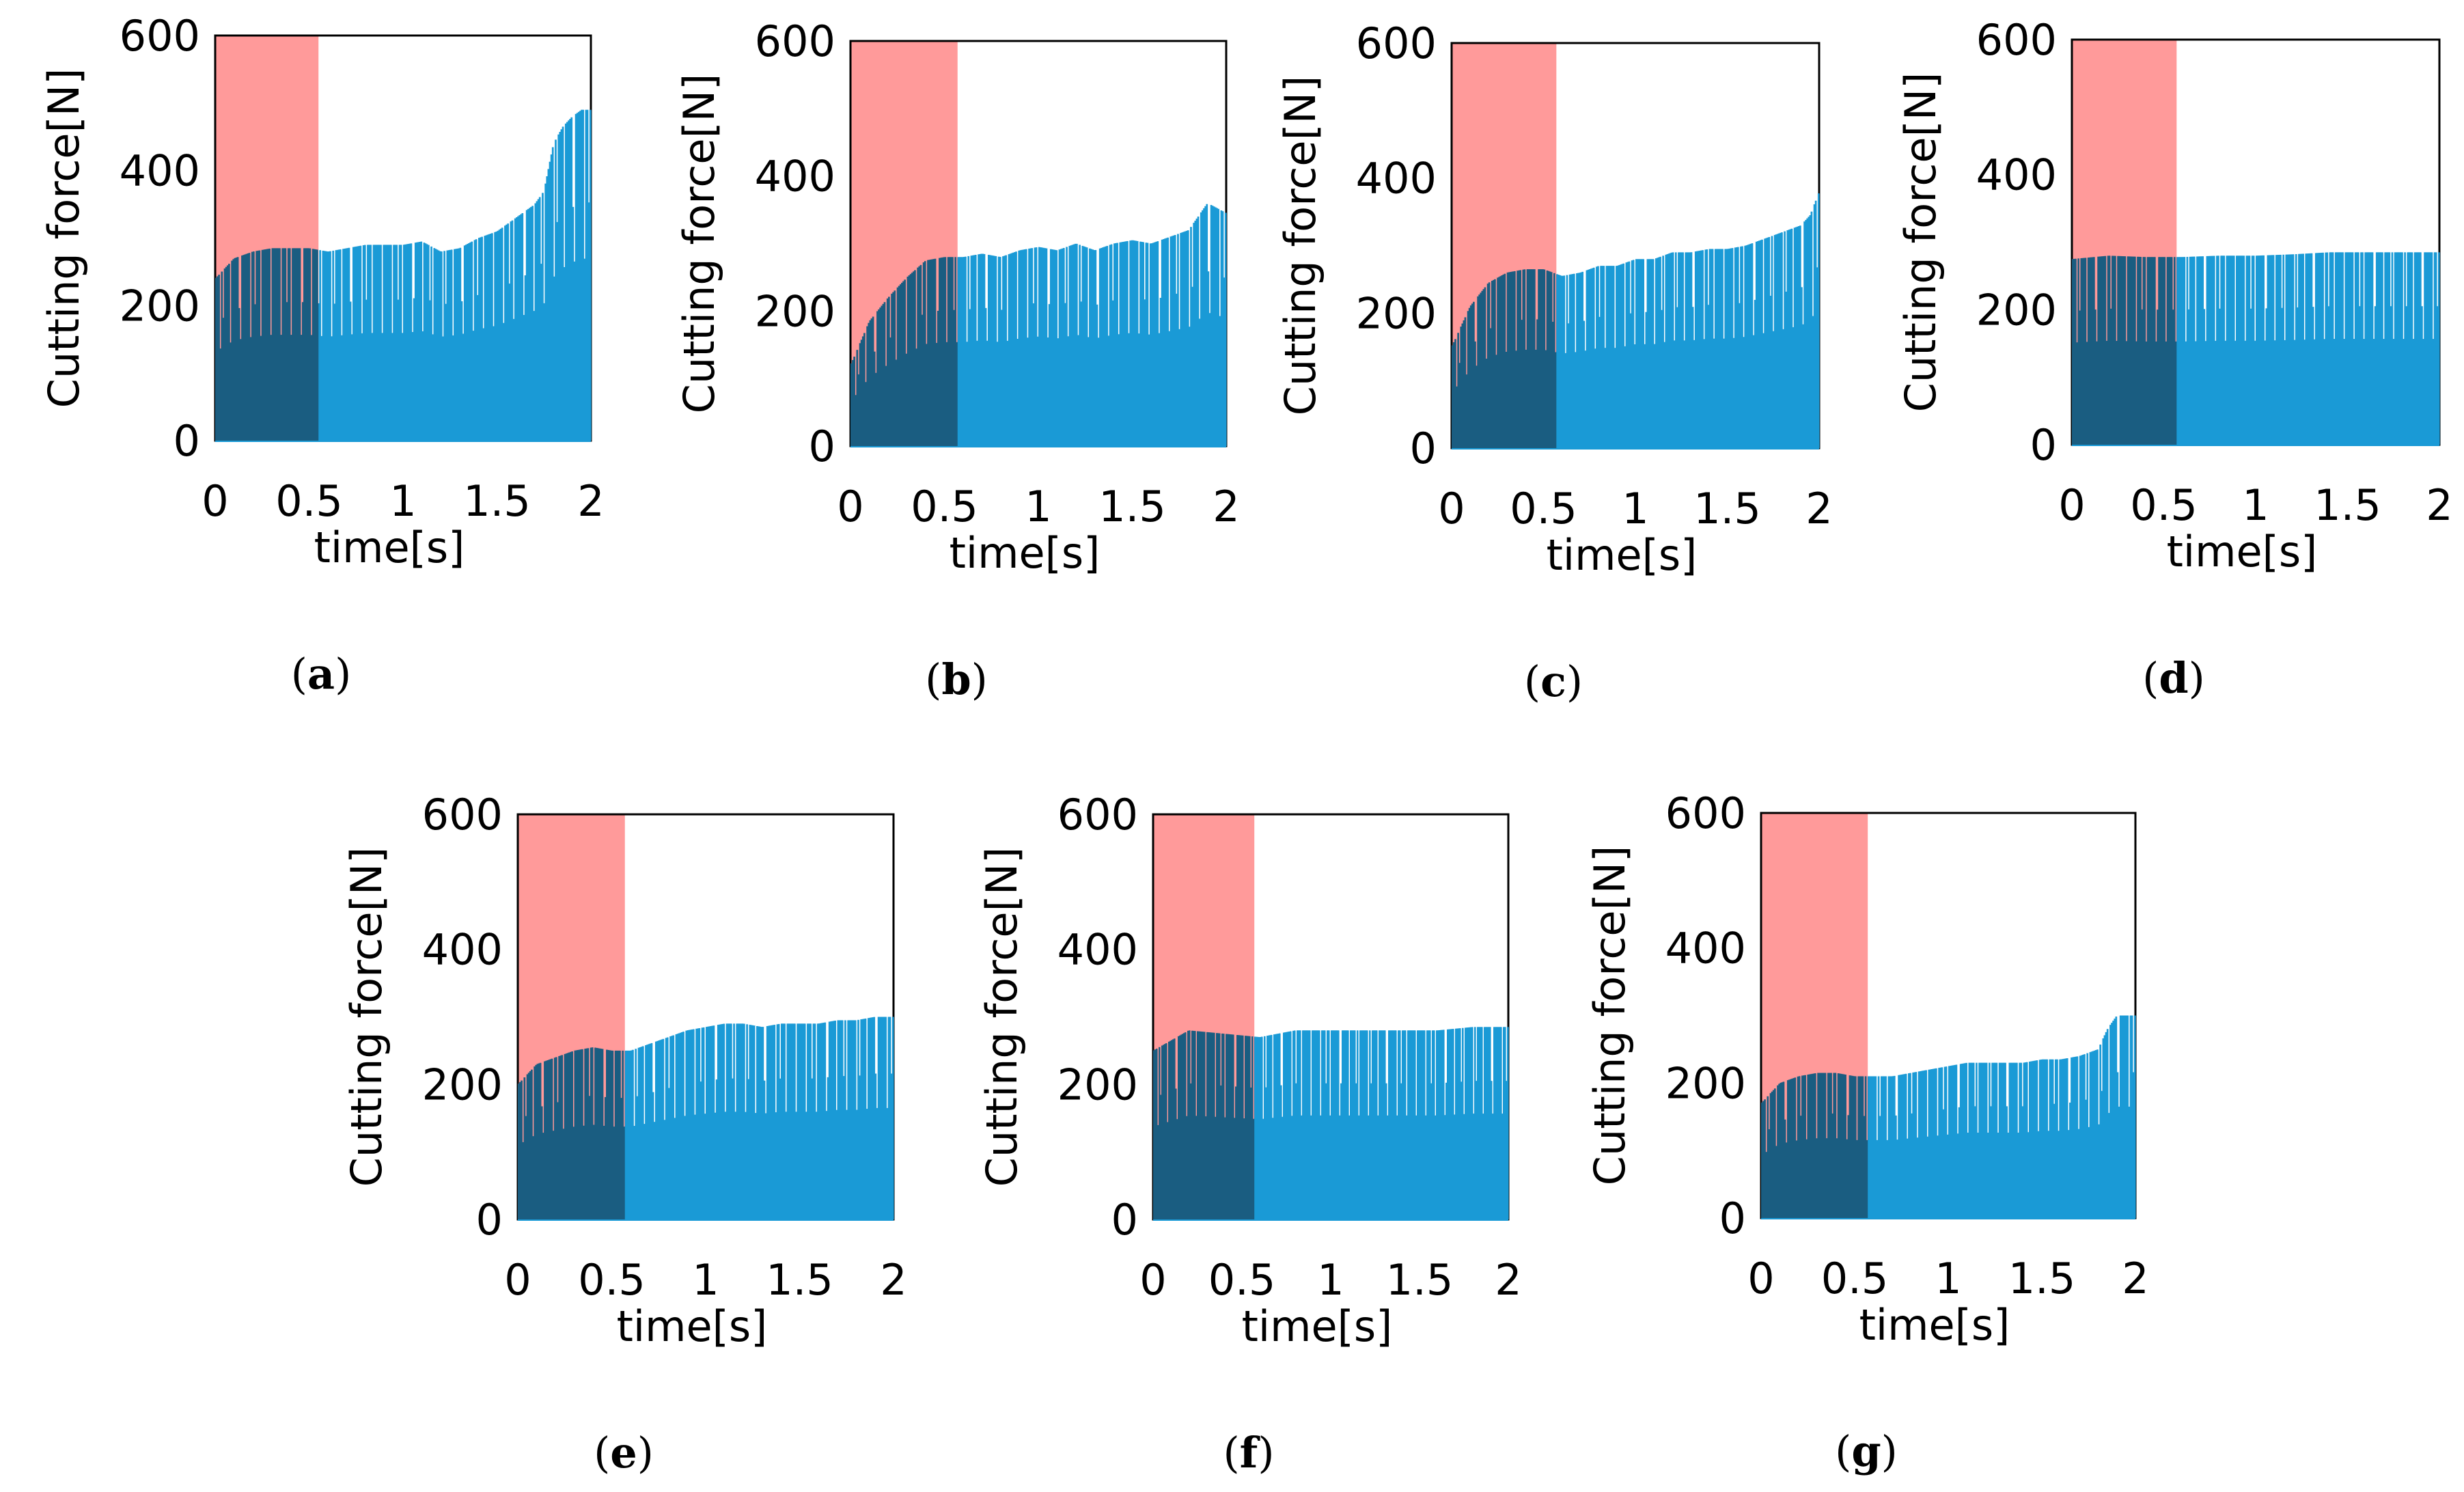 Image resolution: width=2464 pixels, height=1492 pixels. Describe the element at coordinates (1317, 1326) in the screenshot. I see `x-axis-title: time[s]` at that location.